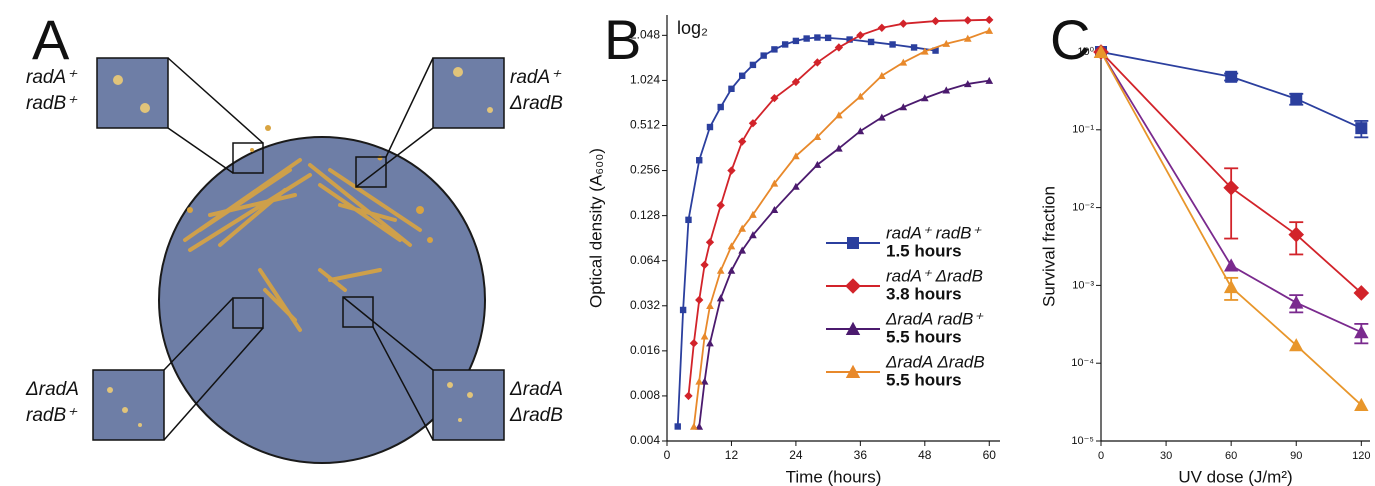  Describe the element at coordinates (1231, 203) in the screenshot. I see `error-bar` at that location.